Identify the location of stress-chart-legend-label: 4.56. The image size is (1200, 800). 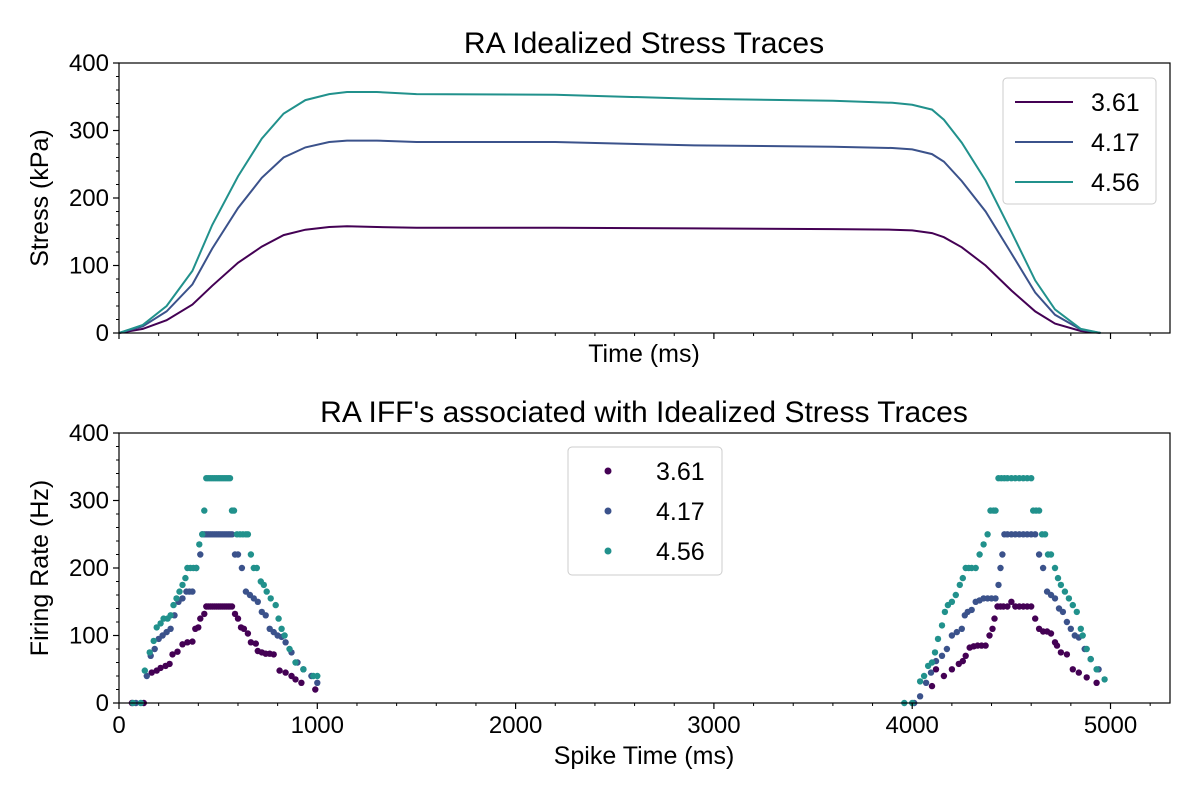
(1115, 183).